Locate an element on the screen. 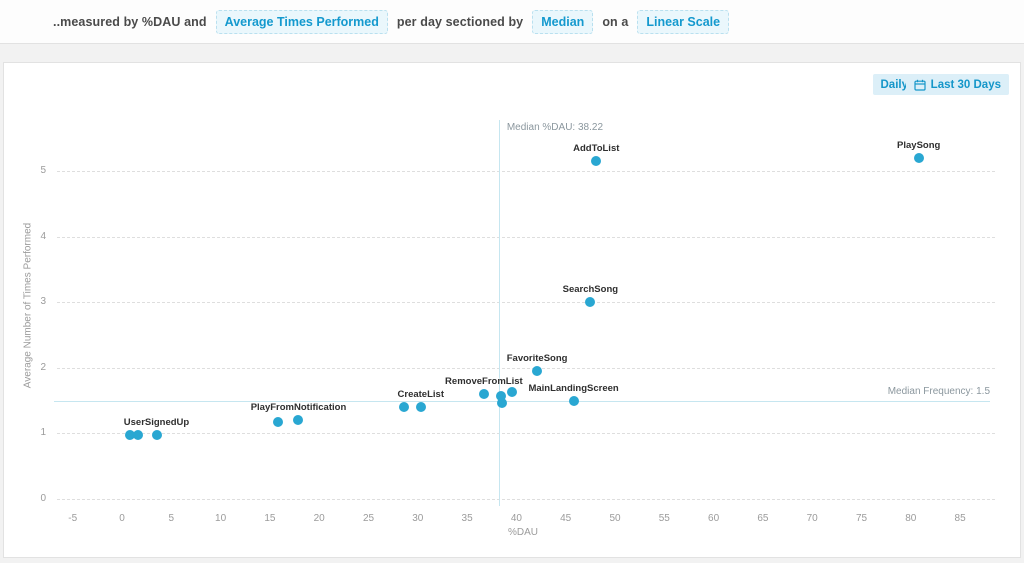 This screenshot has width=1024, height=563. data-point-FavoriteSong is located at coordinates (537, 371).